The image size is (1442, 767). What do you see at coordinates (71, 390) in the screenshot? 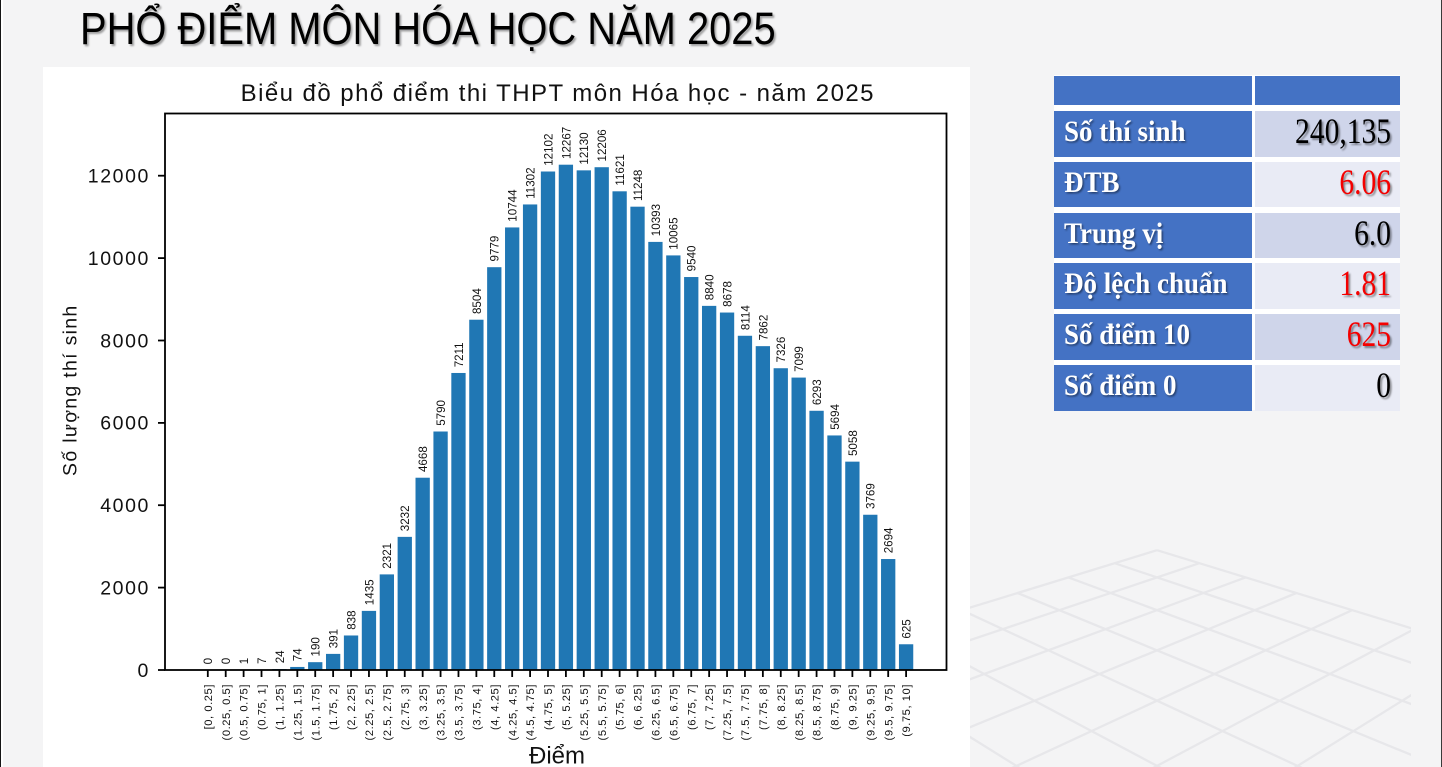
I see `svg-text: Số lượng thí sinh` at bounding box center [71, 390].